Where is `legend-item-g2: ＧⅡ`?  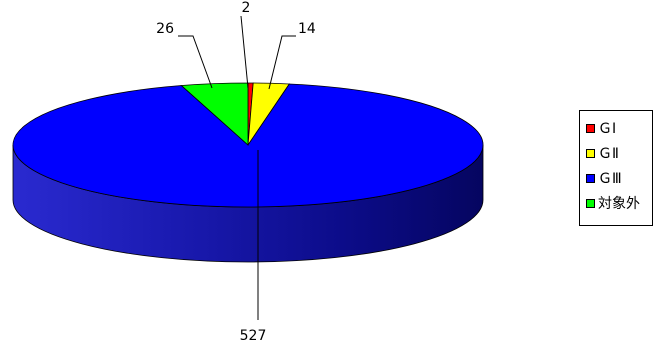
legend-item-g2: ＧⅡ is located at coordinates (619, 153).